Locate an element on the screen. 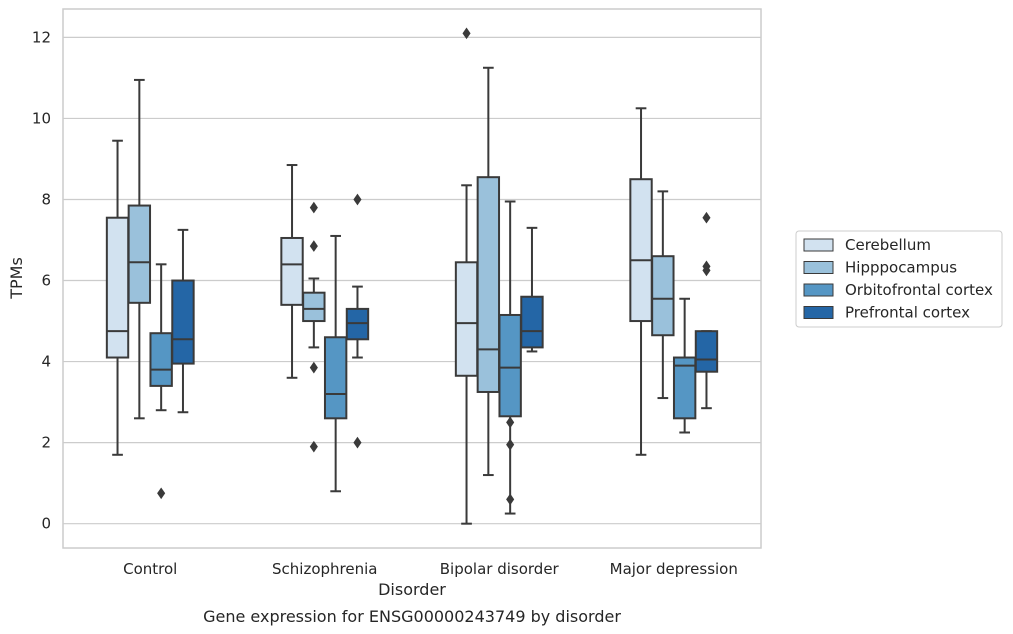 The width and height of the screenshot is (1013, 634). x-tick-label: Schizophrenia is located at coordinates (324, 569).